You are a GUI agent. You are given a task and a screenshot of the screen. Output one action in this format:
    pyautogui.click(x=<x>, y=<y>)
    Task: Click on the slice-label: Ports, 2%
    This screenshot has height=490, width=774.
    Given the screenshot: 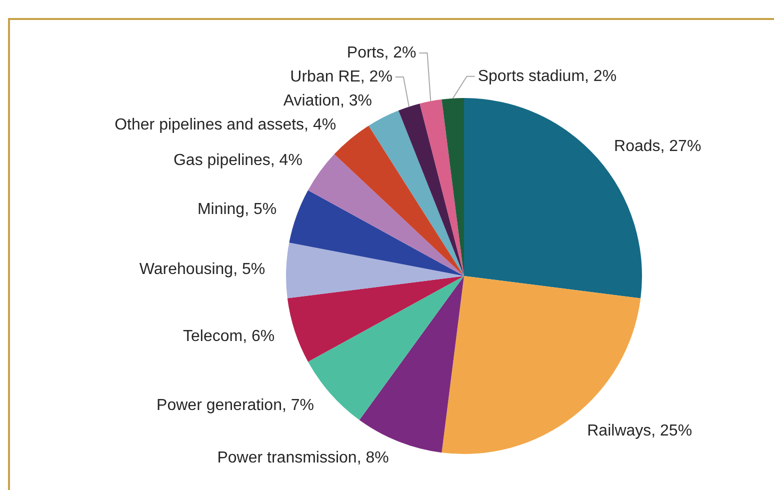 What is the action you would take?
    pyautogui.click(x=381, y=53)
    